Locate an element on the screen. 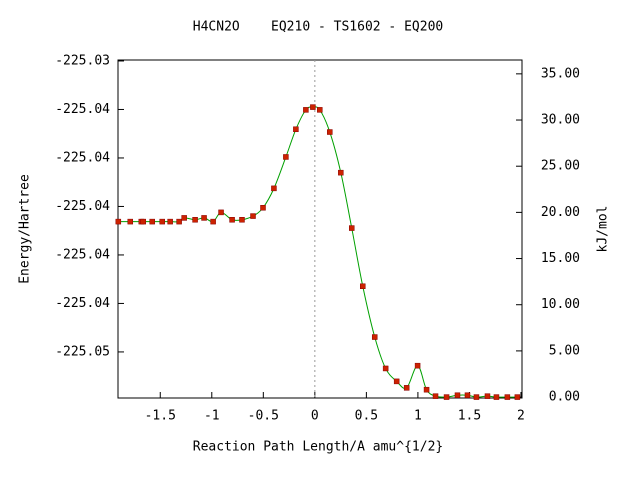 This screenshot has height=480, width=640. x-tick-label: -1.5 is located at coordinates (160, 416).